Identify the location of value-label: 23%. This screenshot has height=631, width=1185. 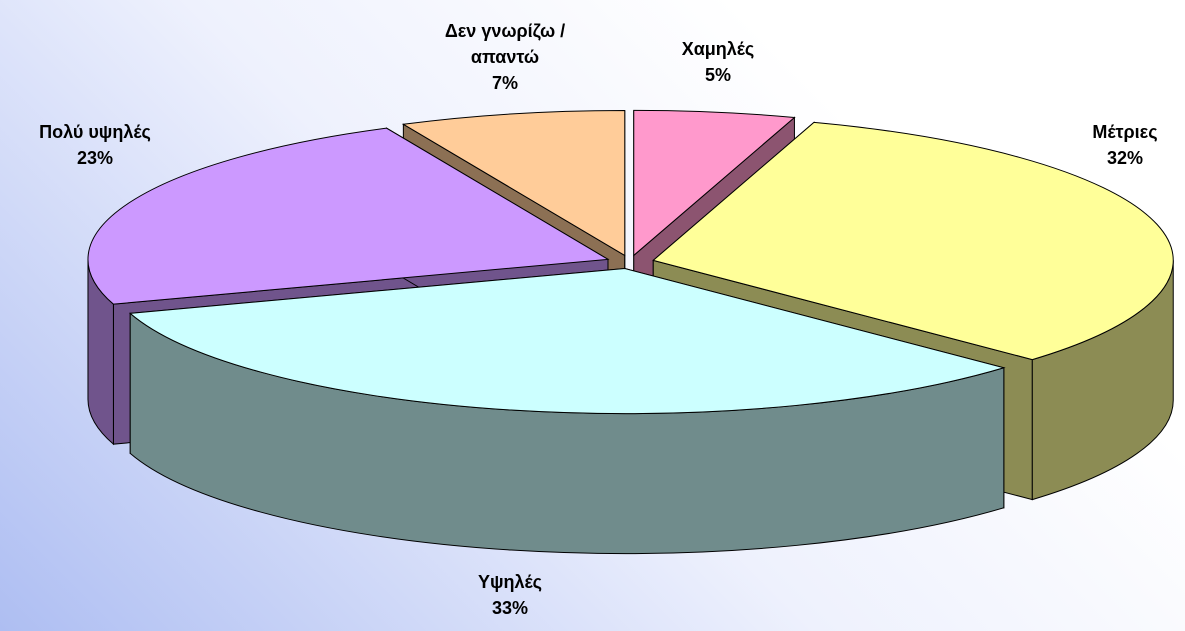
(95, 158).